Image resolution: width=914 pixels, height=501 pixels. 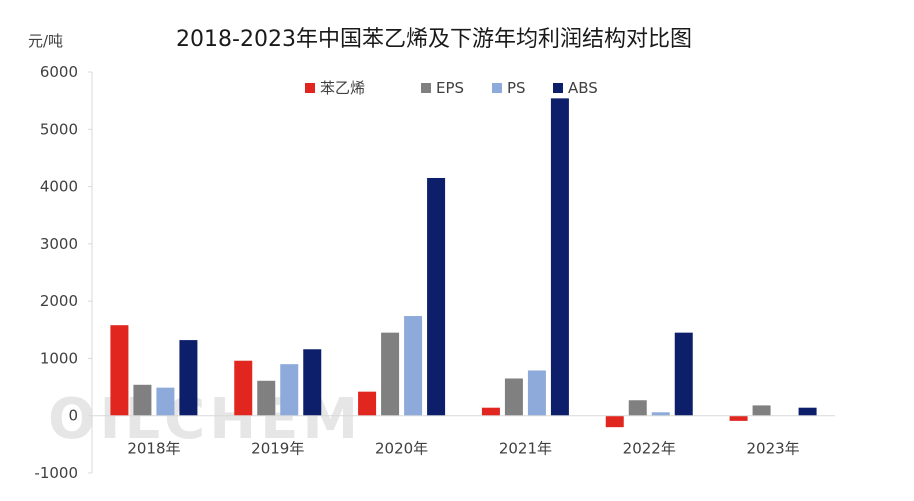 I want to click on y-tick-label: 1000, so click(x=59, y=358).